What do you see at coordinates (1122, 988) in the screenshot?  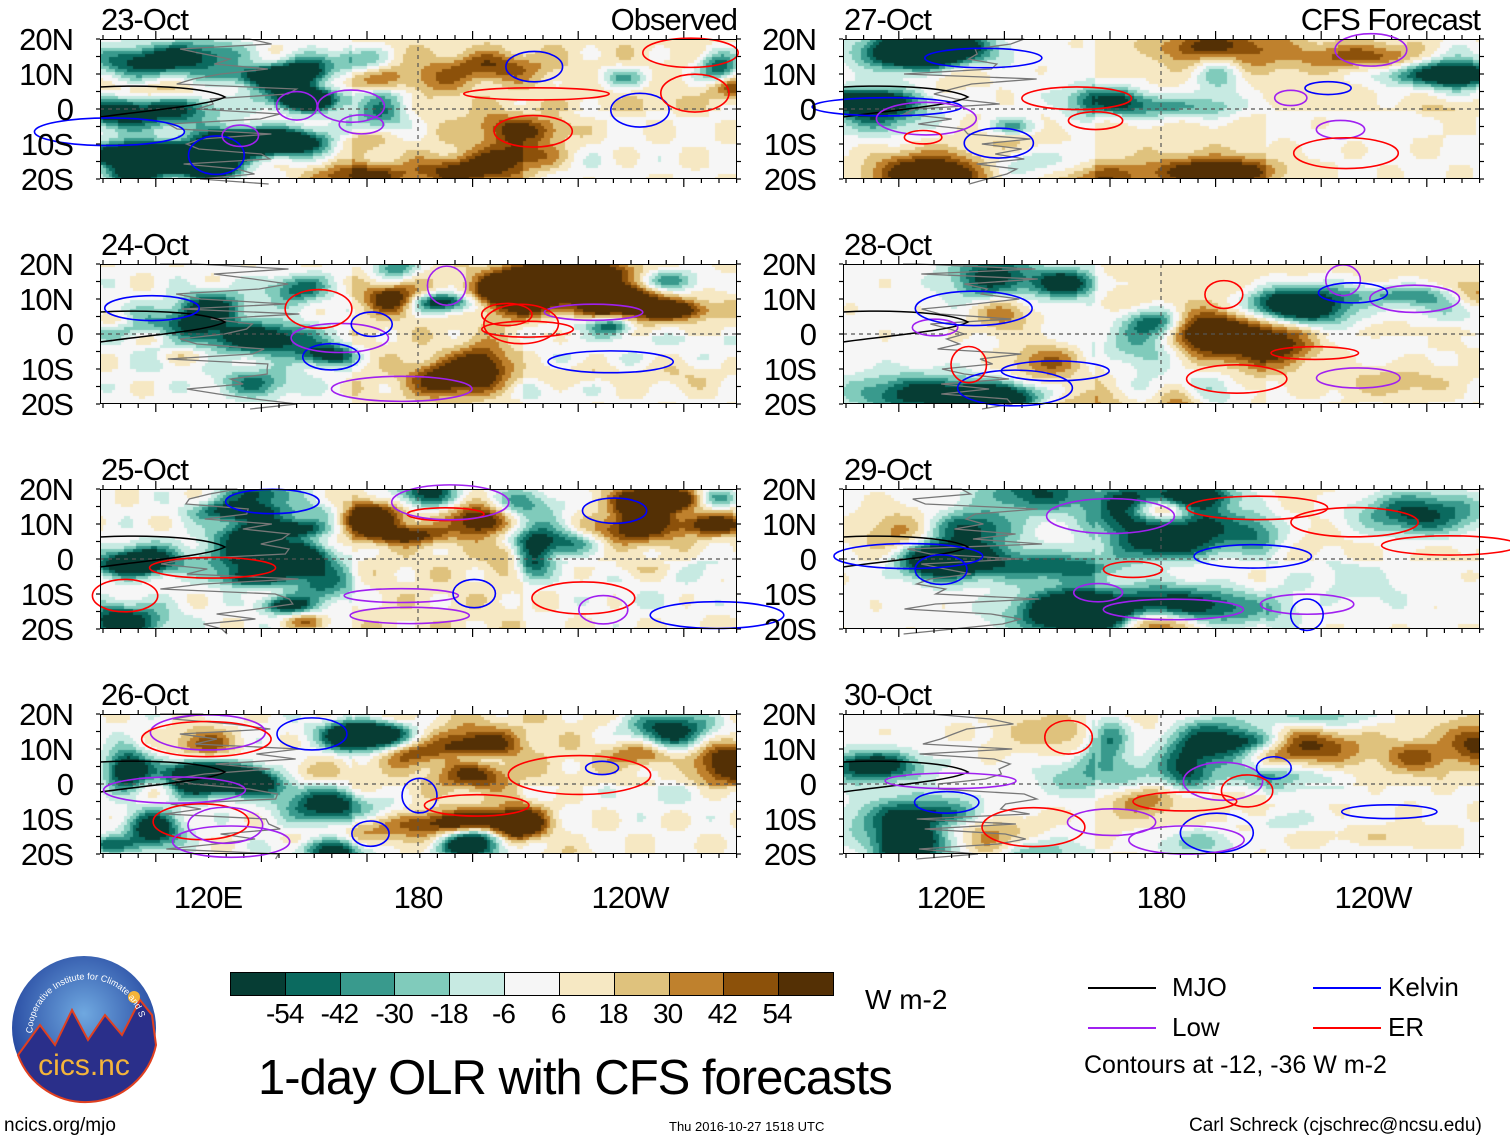 I see `legend-line-mjo` at bounding box center [1122, 988].